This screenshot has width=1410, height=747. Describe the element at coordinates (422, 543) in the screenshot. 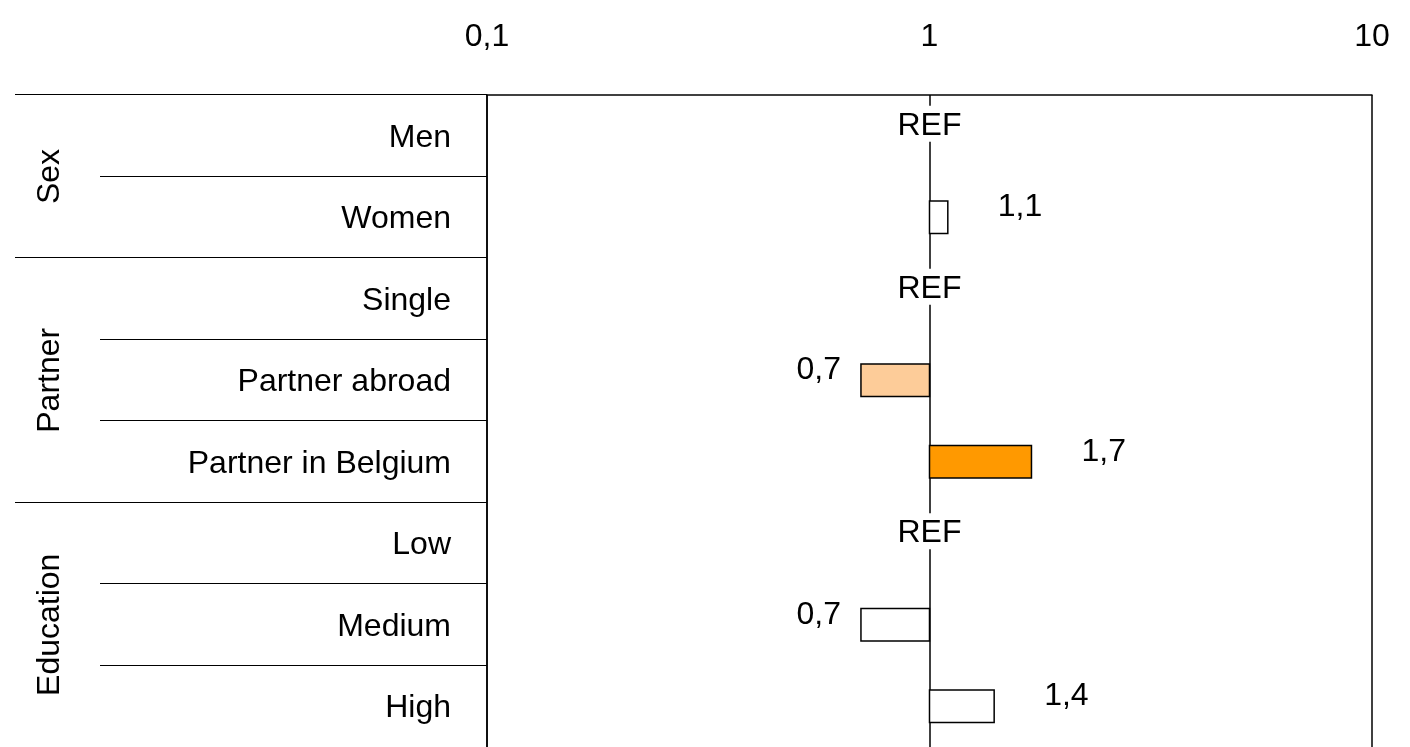

I see `y-tick-label: Low` at that location.